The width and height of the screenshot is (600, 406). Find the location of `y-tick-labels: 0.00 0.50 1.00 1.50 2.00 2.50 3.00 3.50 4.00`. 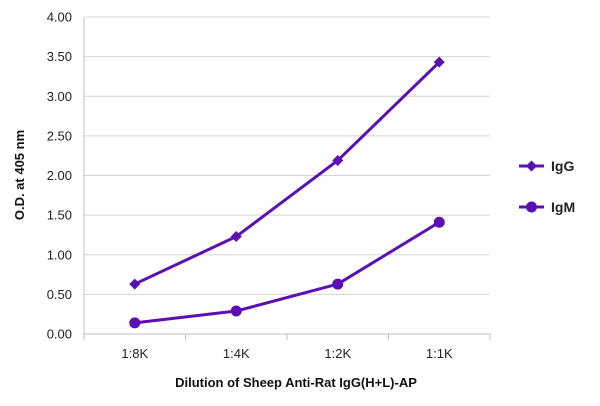

y-tick-labels: 0.00 0.50 1.00 1.50 2.00 2.50 3.00 3.50 4.00 is located at coordinates (59, 176).